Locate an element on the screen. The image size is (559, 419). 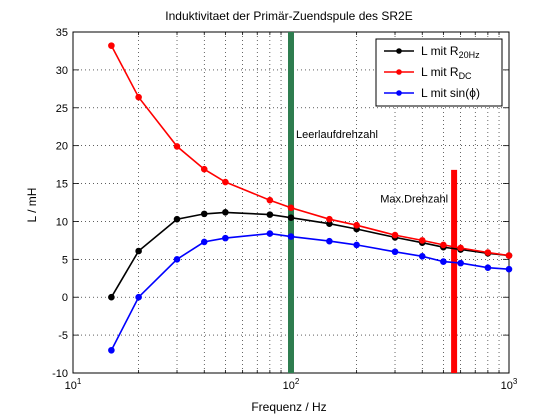
marker-label-leerlauf: Leerlaufdrehzahl is located at coordinates (337, 135).